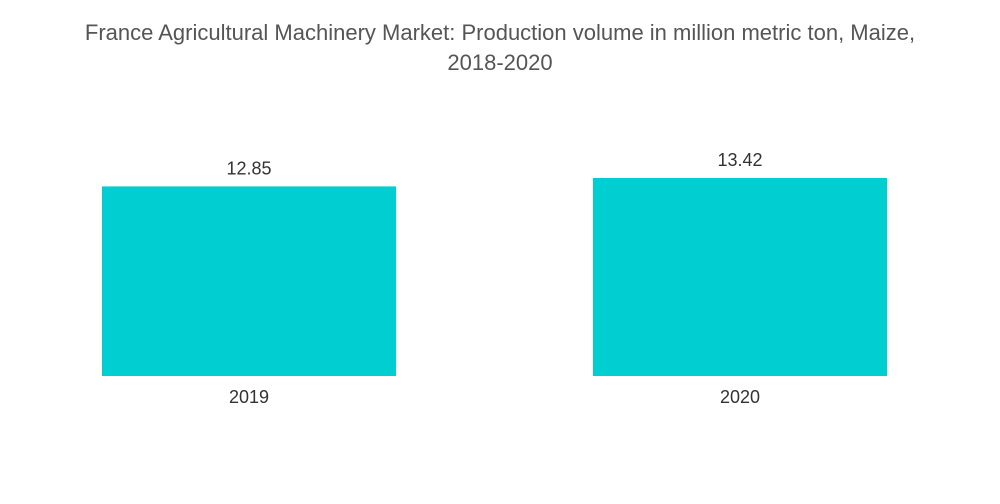 This screenshot has width=1000, height=504. What do you see at coordinates (740, 397) in the screenshot?
I see `x-tick-label-2020: 2020` at bounding box center [740, 397].